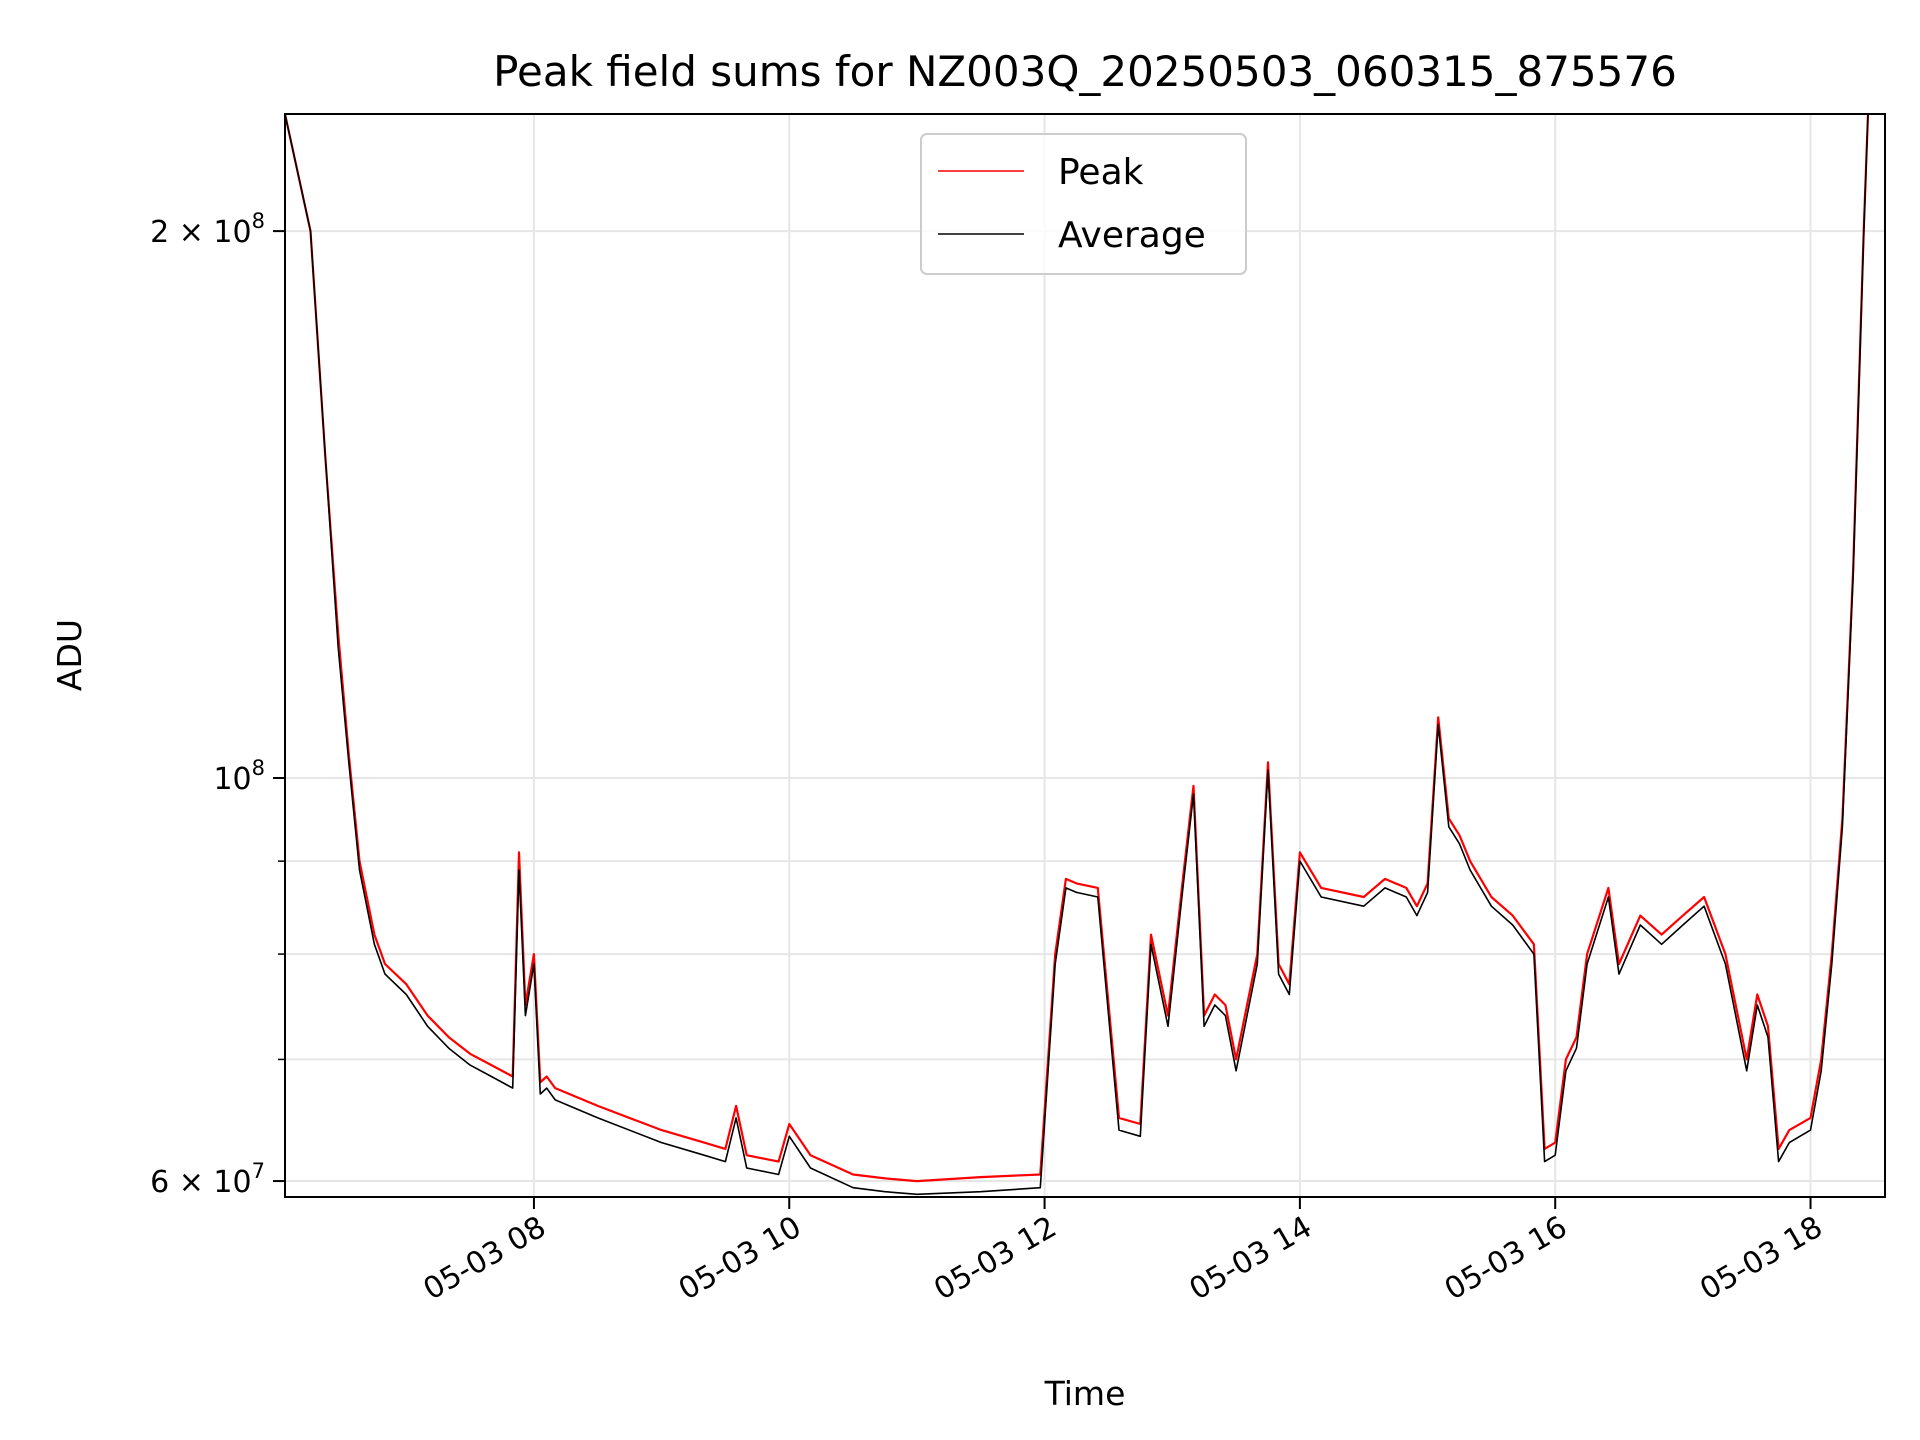 This screenshot has height=1440, width=1920. Describe the element at coordinates (200, 232) in the screenshot. I see `y-tick-label-base: 2 × 10` at that location.